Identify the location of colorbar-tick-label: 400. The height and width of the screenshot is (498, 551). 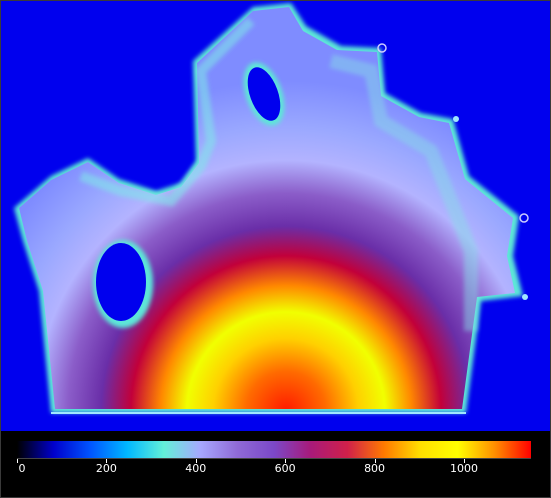
(196, 468).